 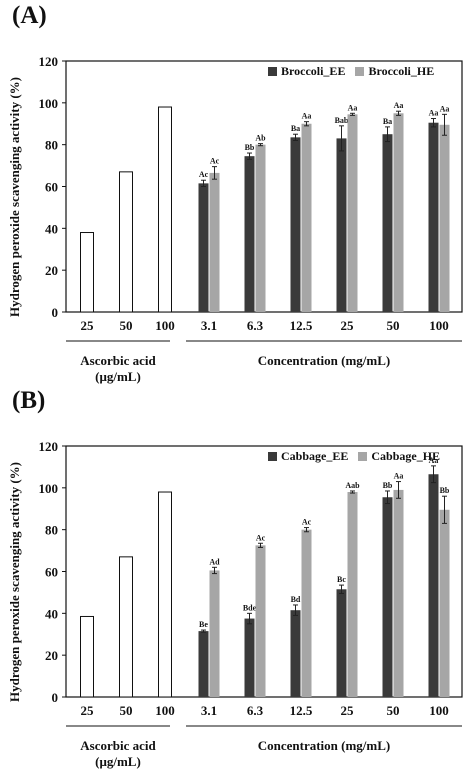 What do you see at coordinates (296, 599) in the screenshot?
I see `significance-label-ee: Bd` at bounding box center [296, 599].